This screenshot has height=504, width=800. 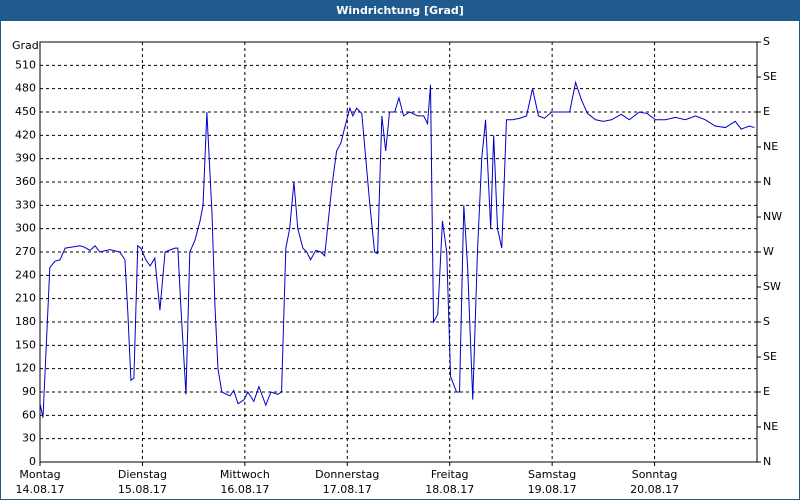 I want to click on y-tick-label: 120, so click(x=25, y=368).